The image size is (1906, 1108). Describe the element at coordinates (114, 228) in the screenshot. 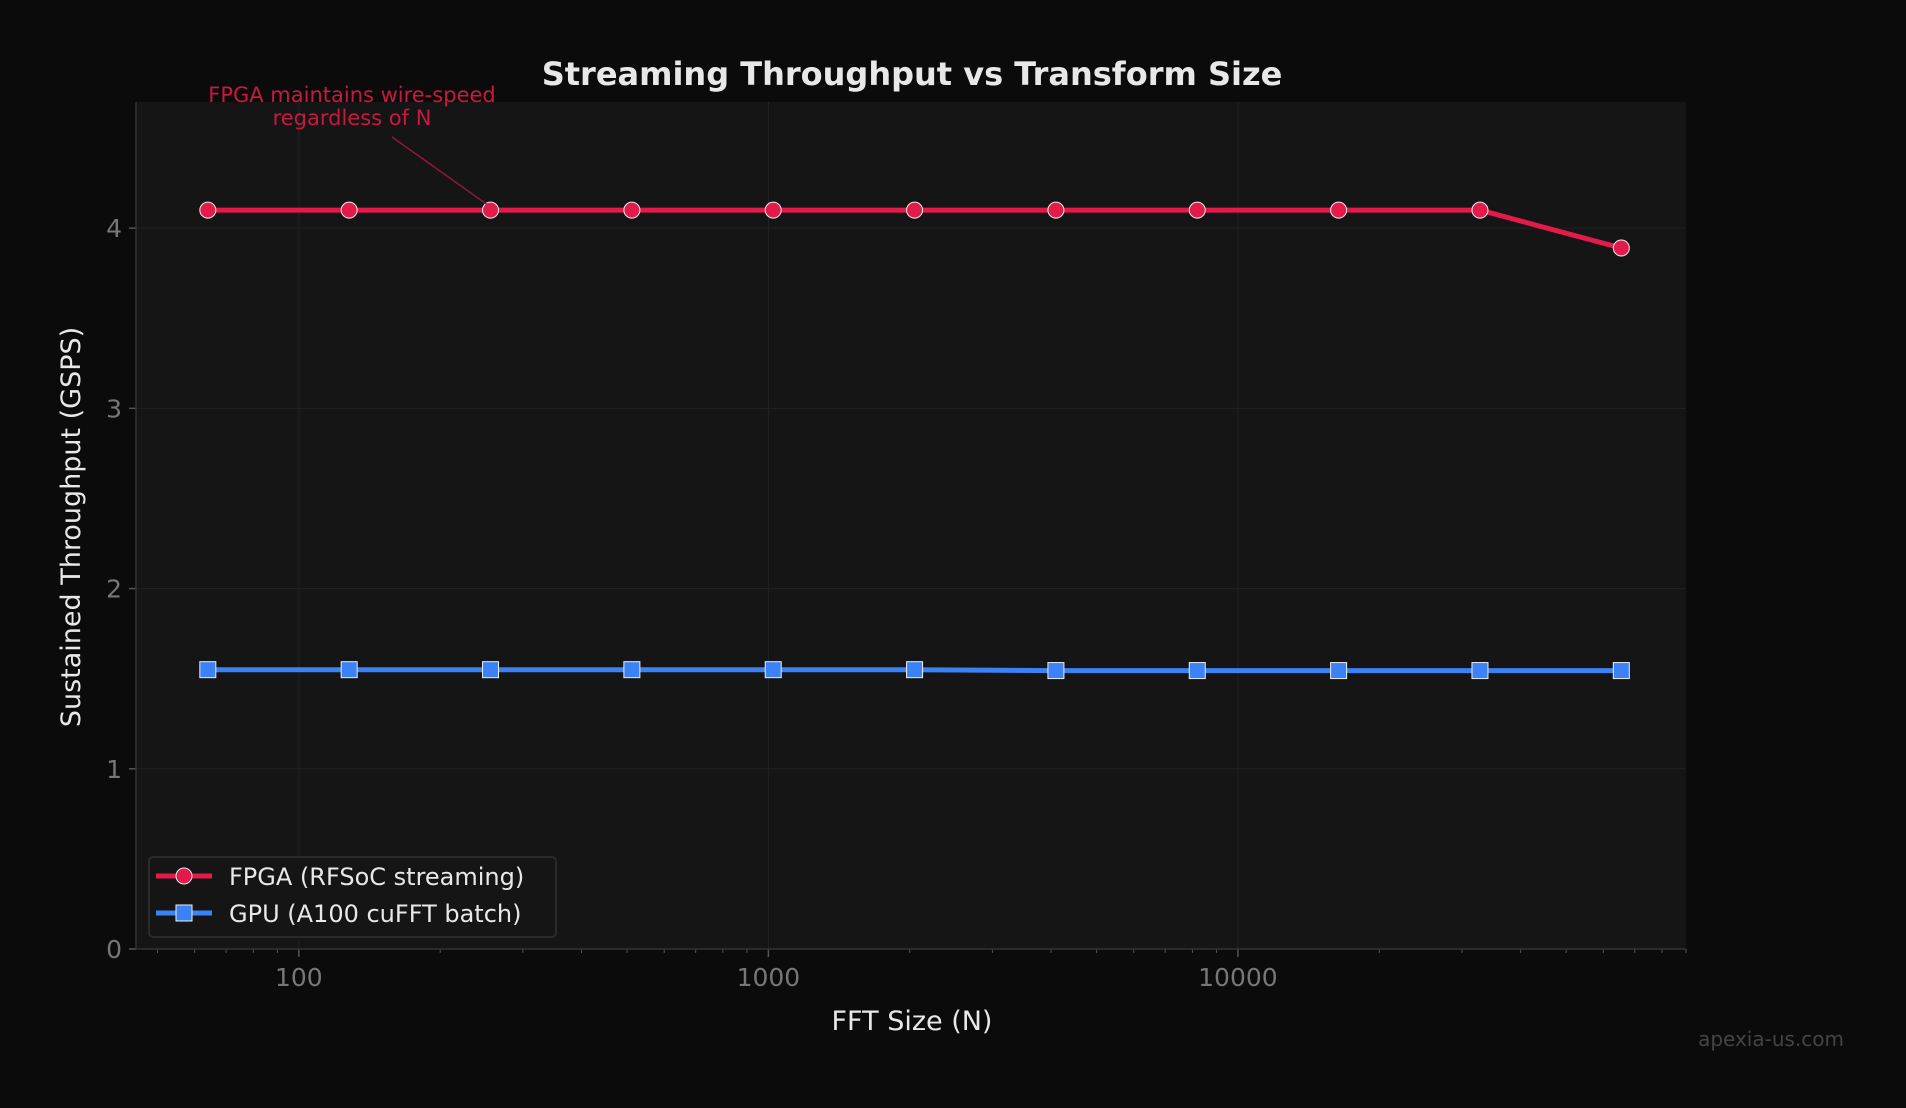

I see `y-tick-label: 4` at that location.